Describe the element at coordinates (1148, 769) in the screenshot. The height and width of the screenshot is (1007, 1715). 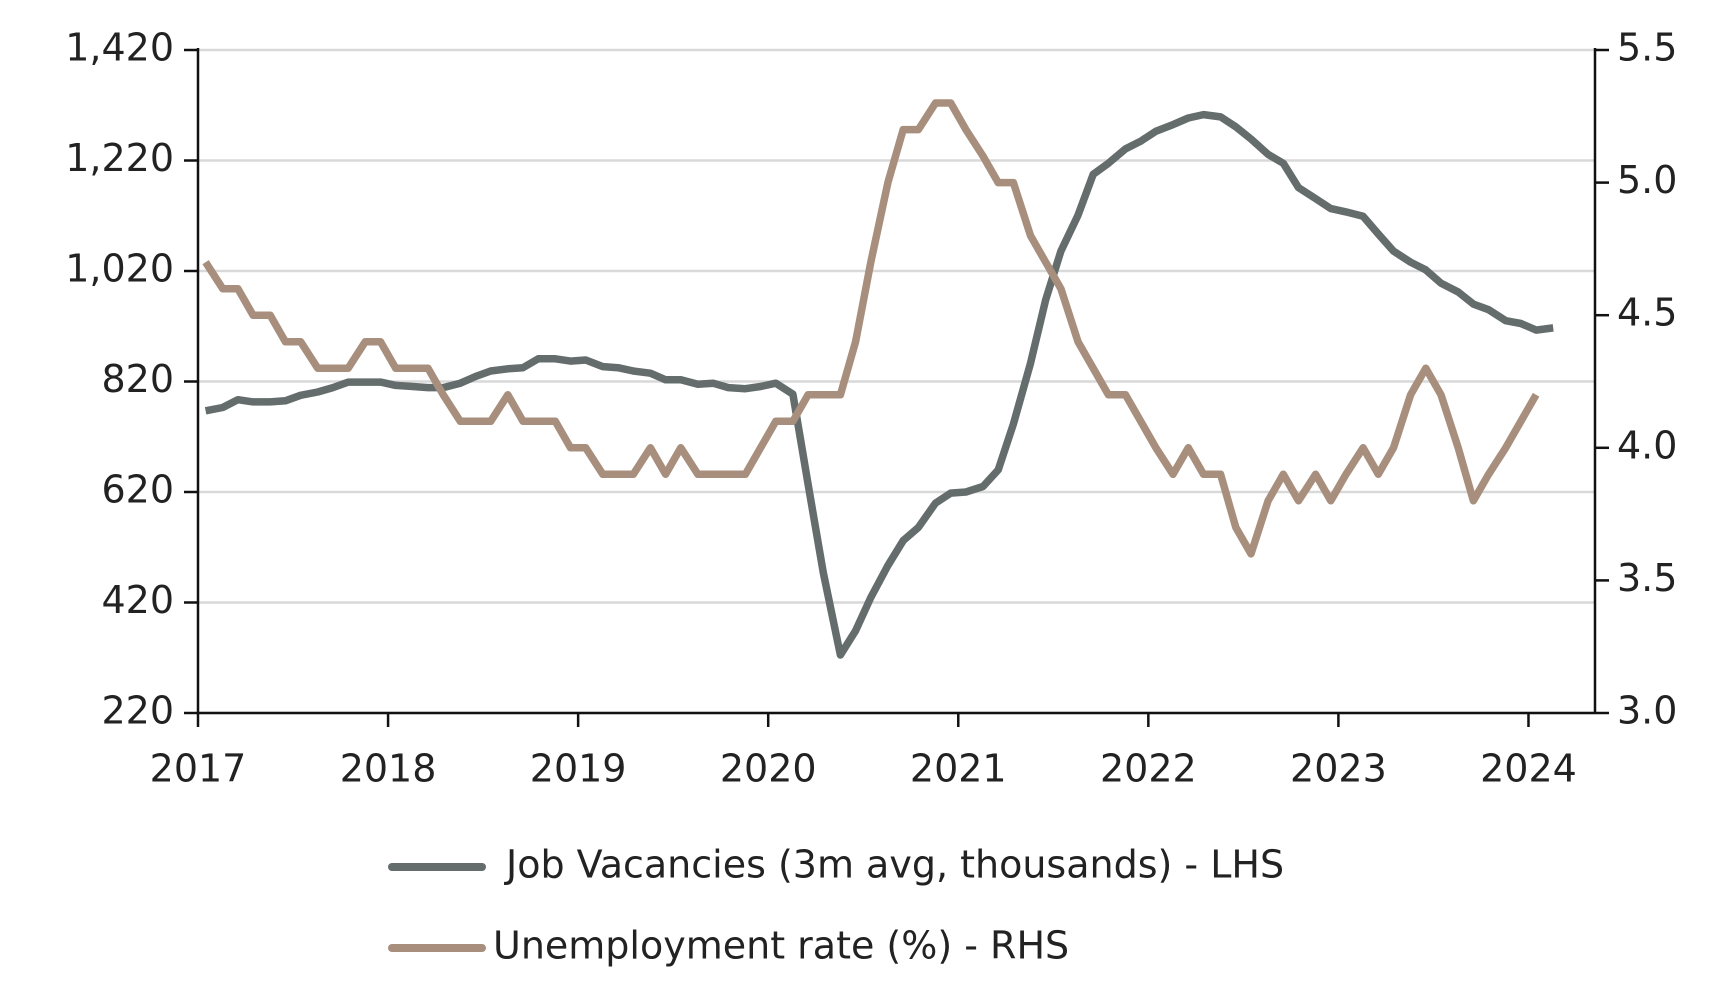
I see `x-tick-label: 2022` at that location.